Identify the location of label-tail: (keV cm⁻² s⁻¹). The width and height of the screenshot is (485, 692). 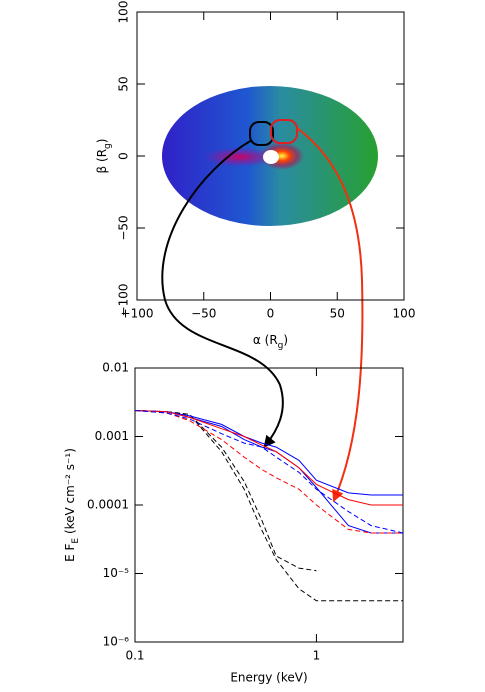
(70, 493).